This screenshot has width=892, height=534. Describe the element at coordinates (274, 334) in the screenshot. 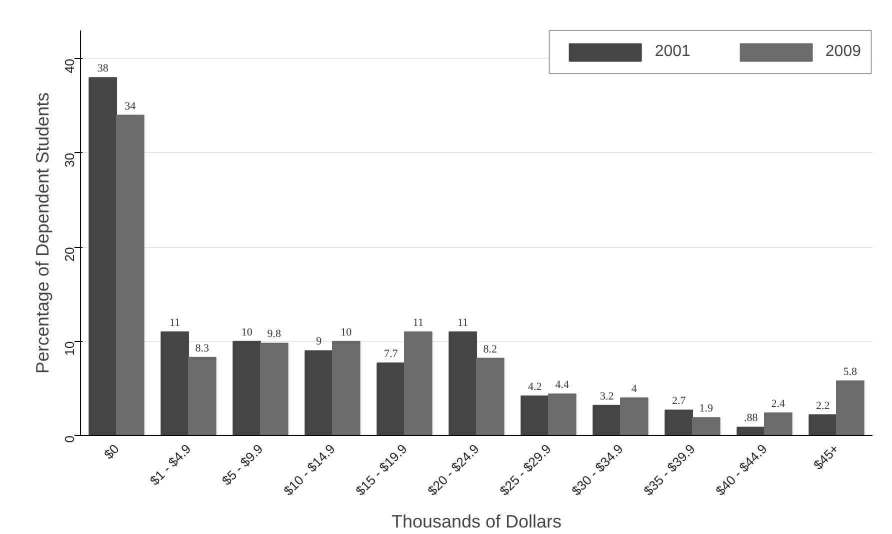

I see `data-label: 9.8` at that location.